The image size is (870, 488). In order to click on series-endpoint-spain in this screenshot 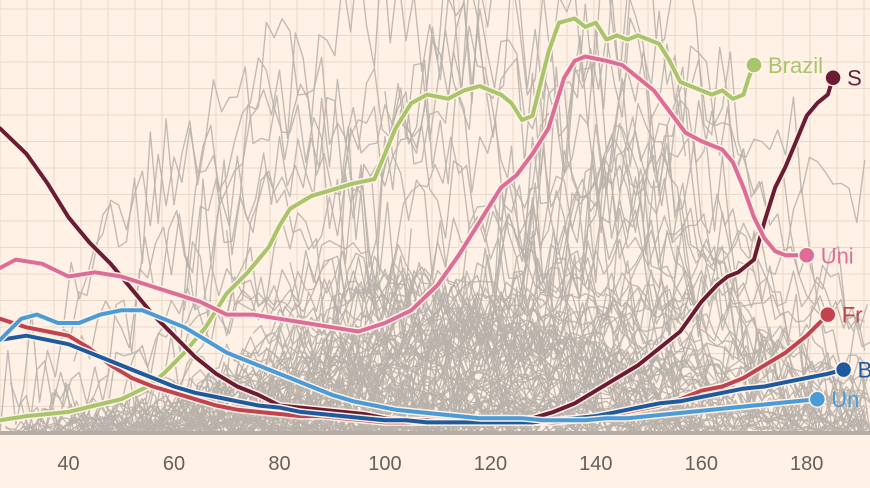, I will do `click(833, 77)`.